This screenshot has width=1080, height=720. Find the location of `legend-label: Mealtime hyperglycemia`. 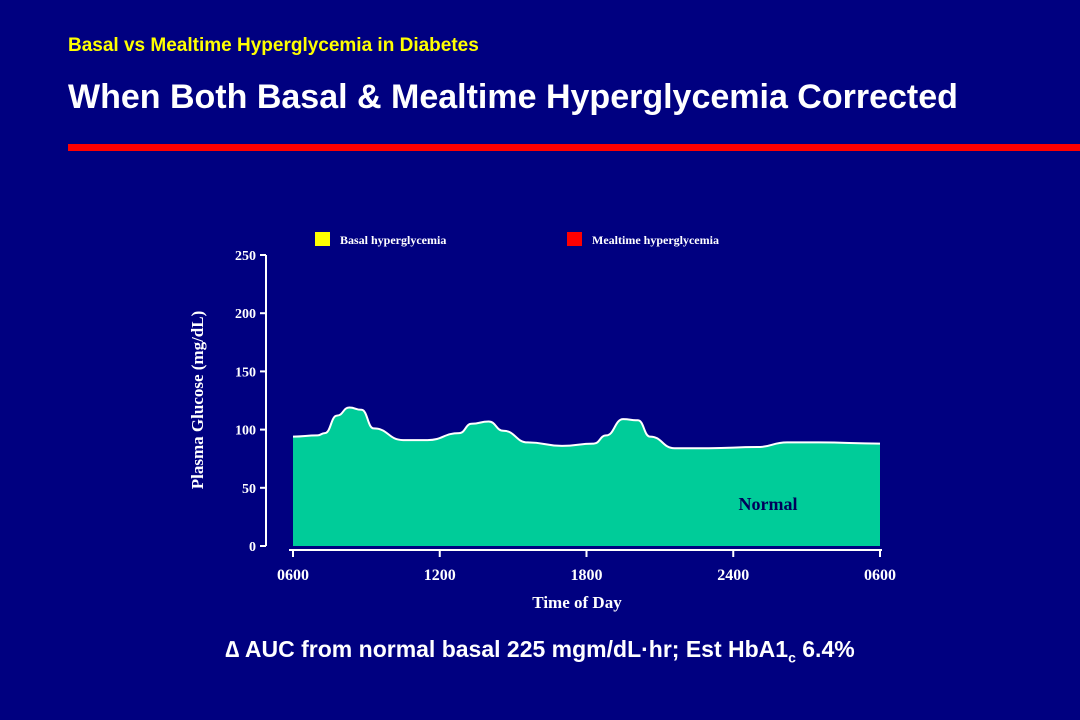

legend-label: Mealtime hyperglycemia is located at coordinates (655, 240).